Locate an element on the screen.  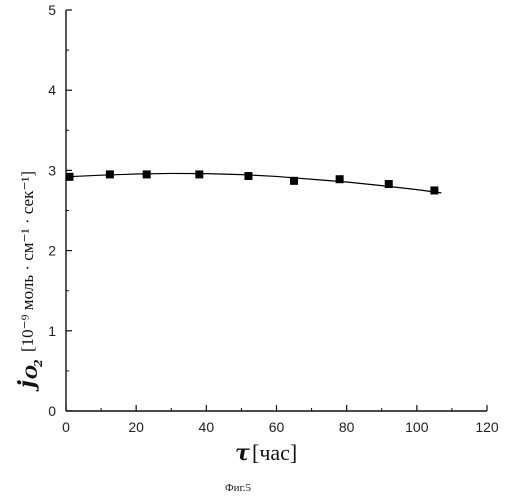
x-tick-label: 0 is located at coordinates (66, 427).